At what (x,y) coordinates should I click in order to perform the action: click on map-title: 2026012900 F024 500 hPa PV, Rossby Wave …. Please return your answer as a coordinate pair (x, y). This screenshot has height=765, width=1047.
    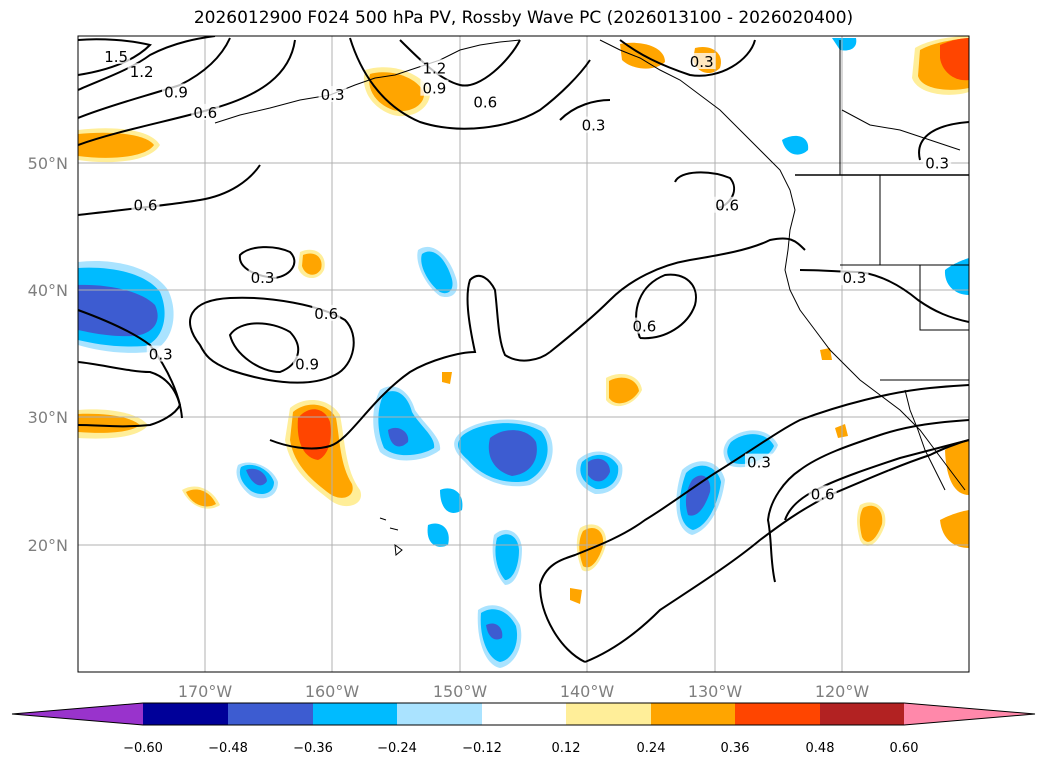
    Looking at the image, I should click on (523, 18).